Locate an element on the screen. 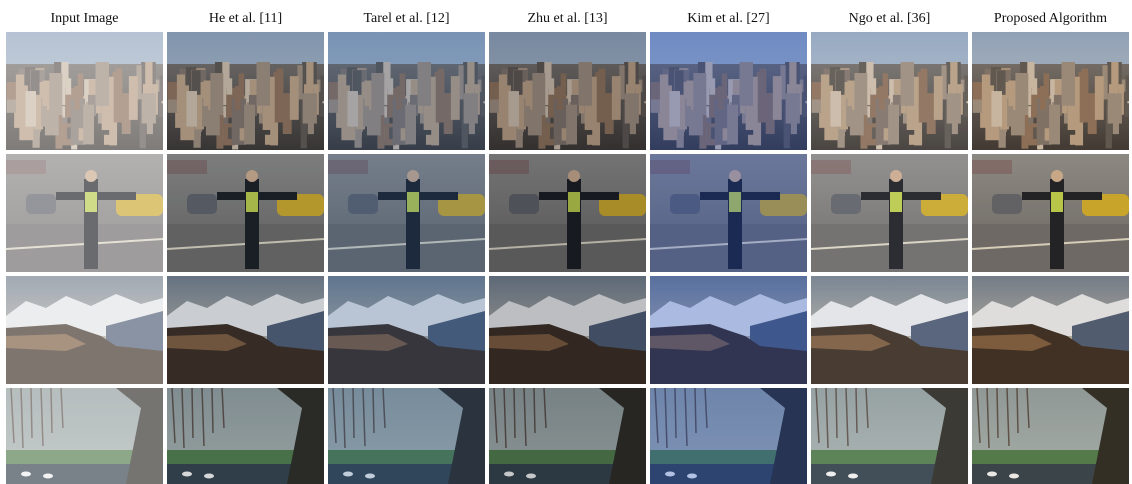 The width and height of the screenshot is (1132, 484). column-header: Tarel et al. [12] is located at coordinates (406, 18).